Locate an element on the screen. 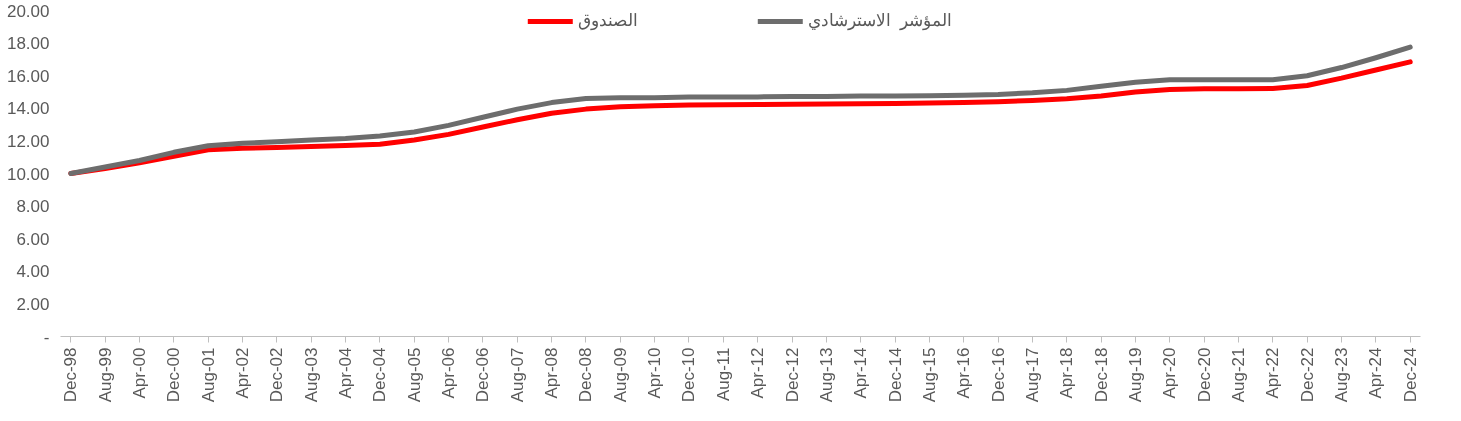  x-tick-label: Aug-21 is located at coordinates (1238, 375).